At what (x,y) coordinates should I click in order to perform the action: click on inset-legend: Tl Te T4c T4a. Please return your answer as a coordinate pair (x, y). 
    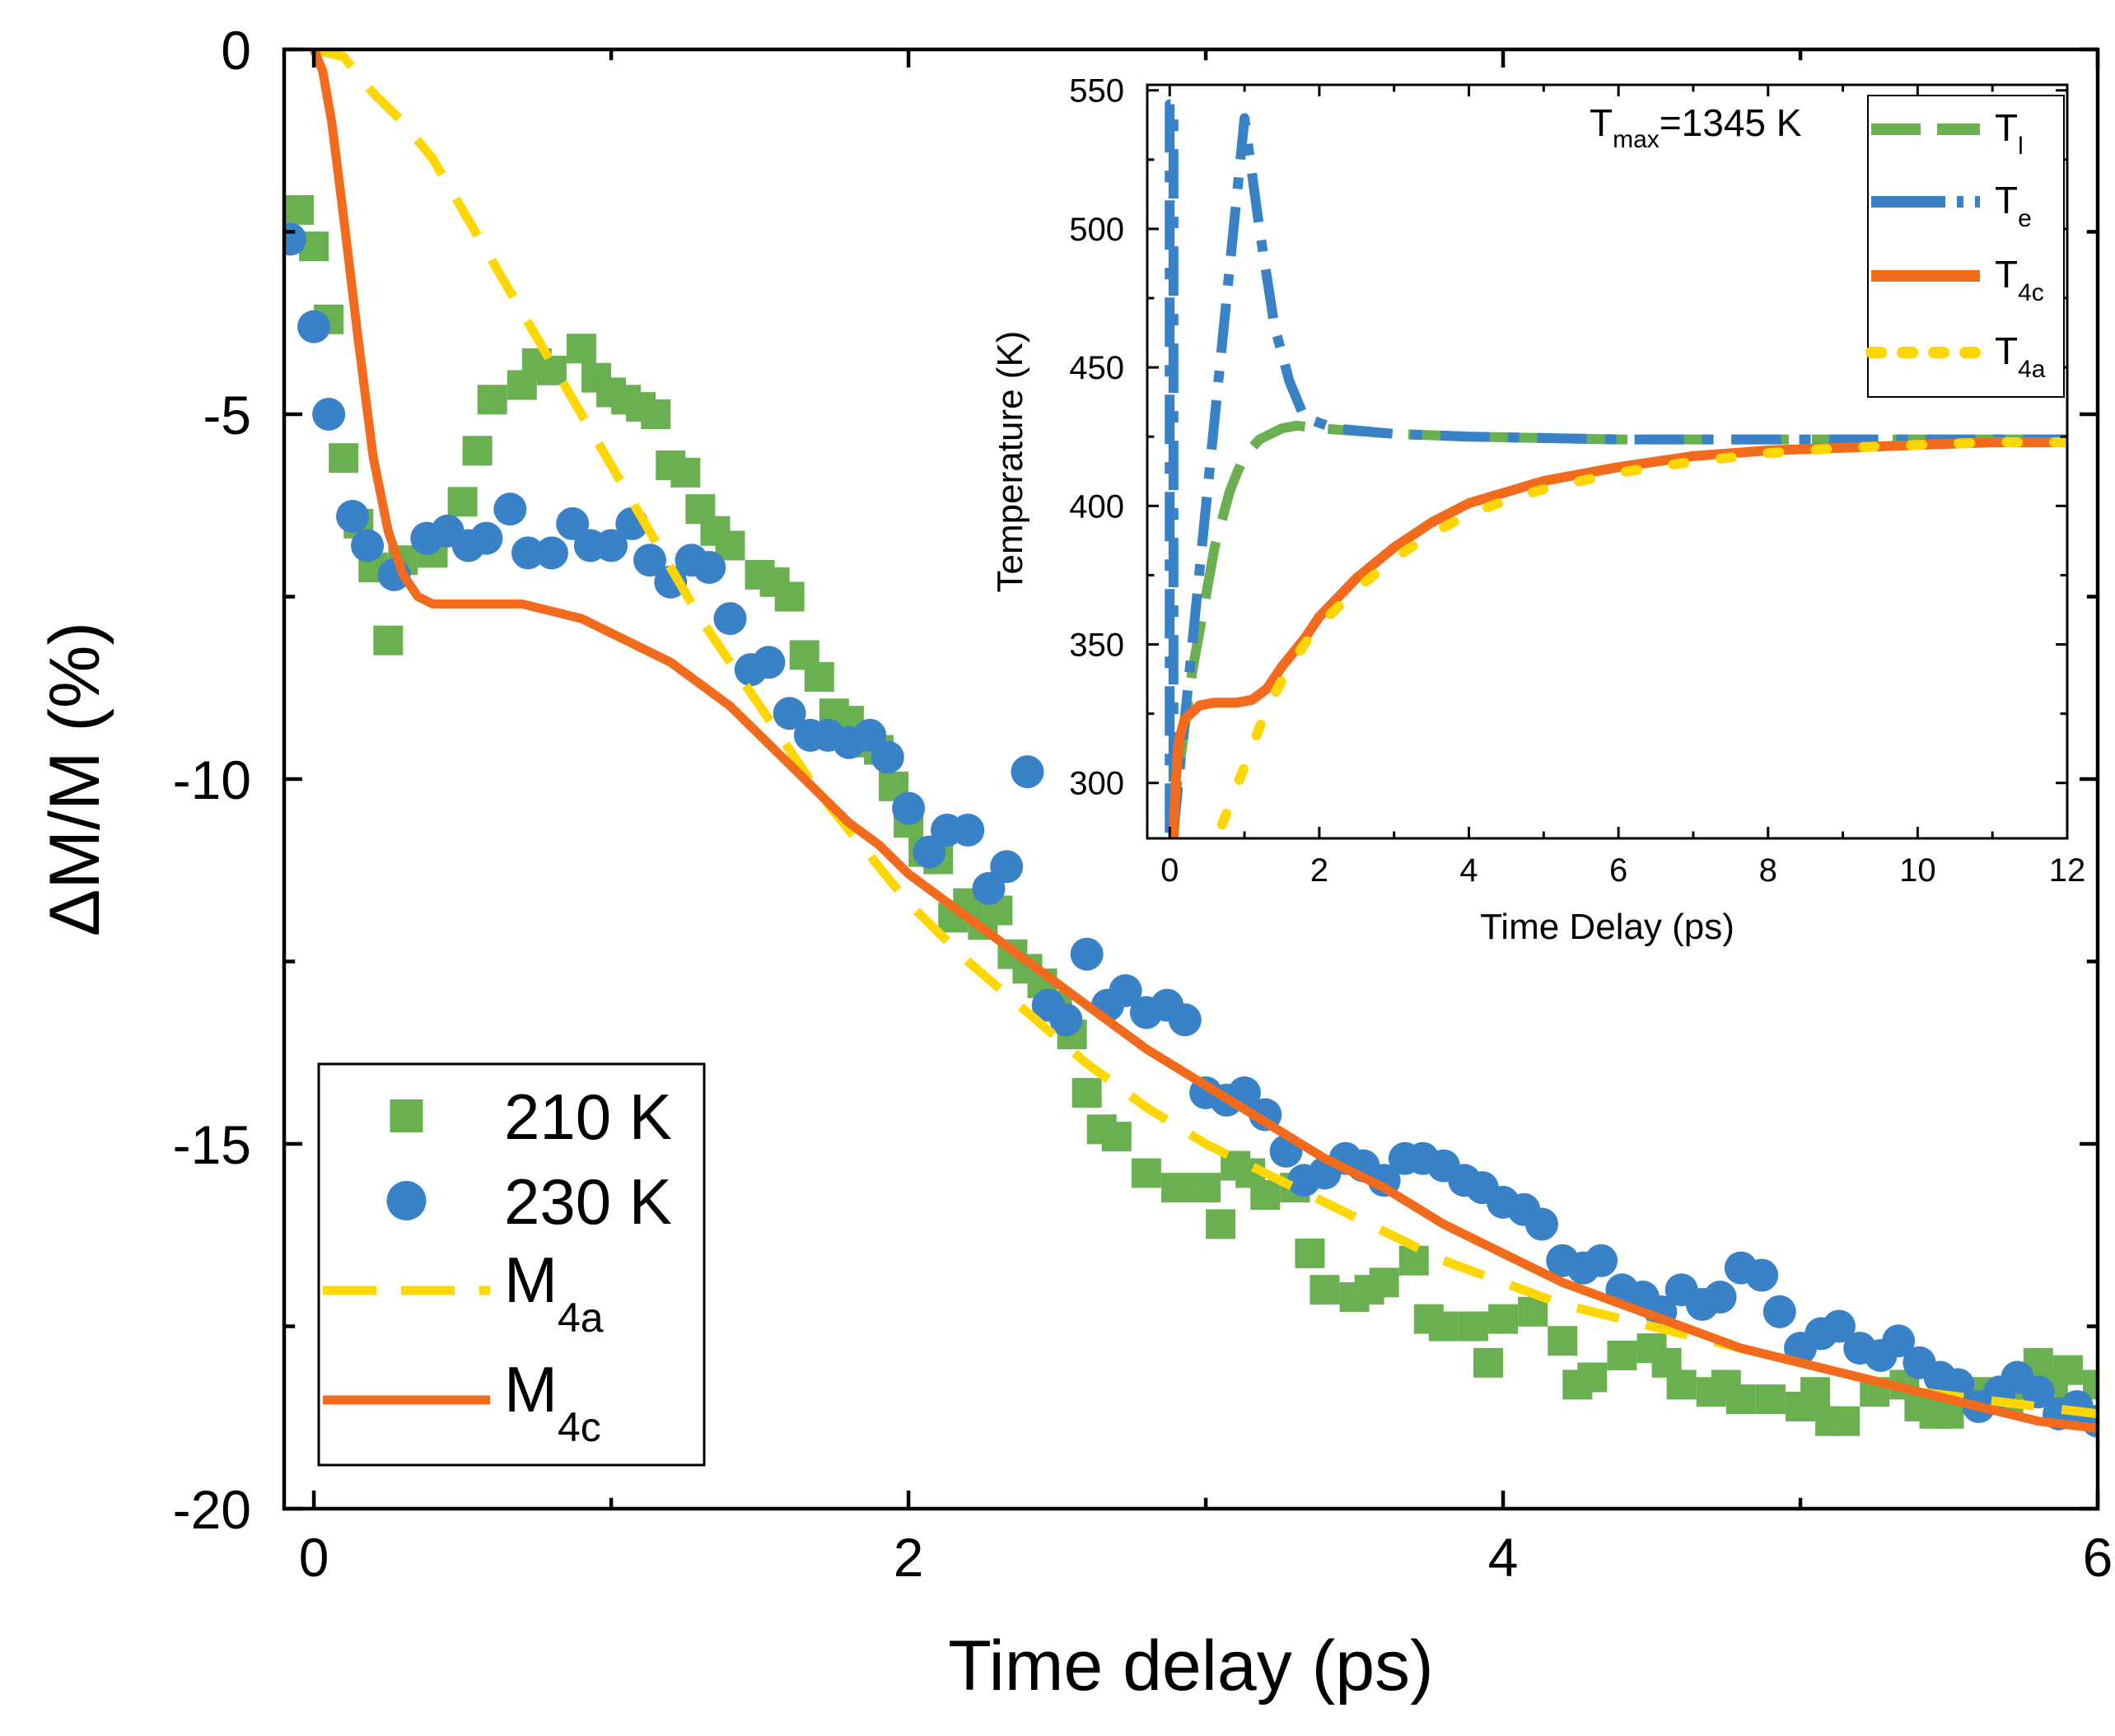
    Looking at the image, I should click on (1965, 246).